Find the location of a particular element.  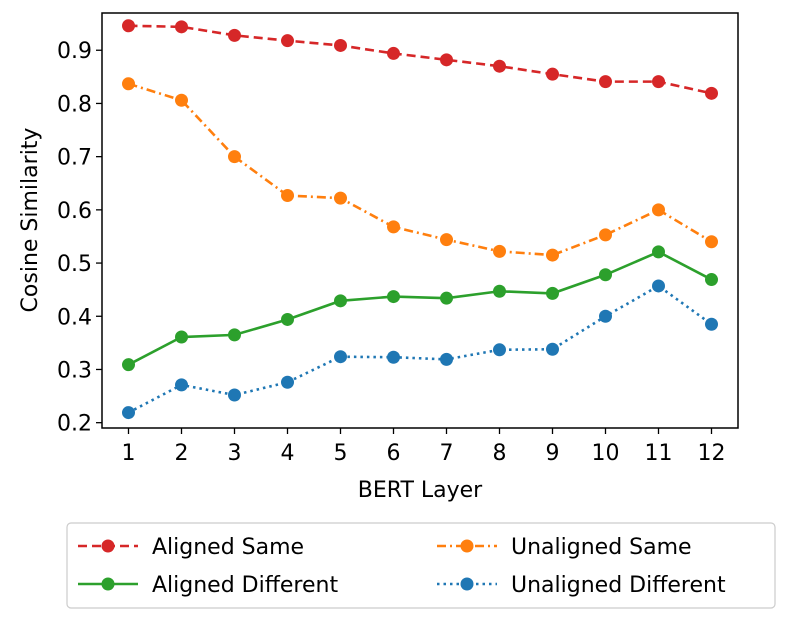

x-tick-label: 8 is located at coordinates (500, 453).